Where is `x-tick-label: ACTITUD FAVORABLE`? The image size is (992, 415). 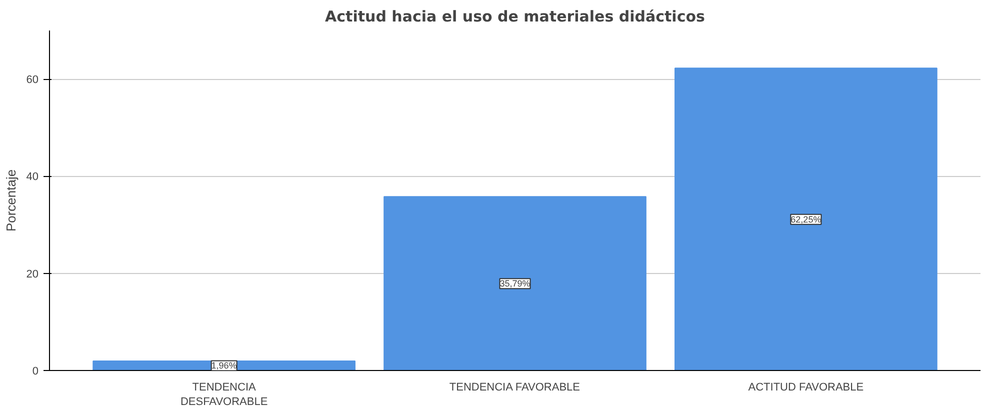 x-tick-label: ACTITUD FAVORABLE is located at coordinates (806, 388).